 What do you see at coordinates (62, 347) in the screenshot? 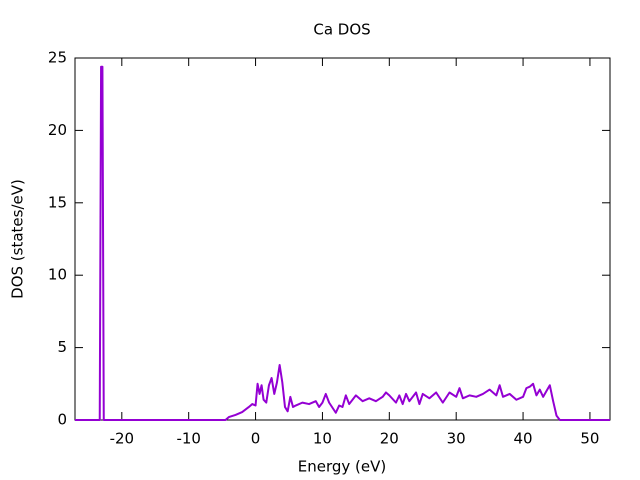
I see `y-tick-label: 5` at bounding box center [62, 347].